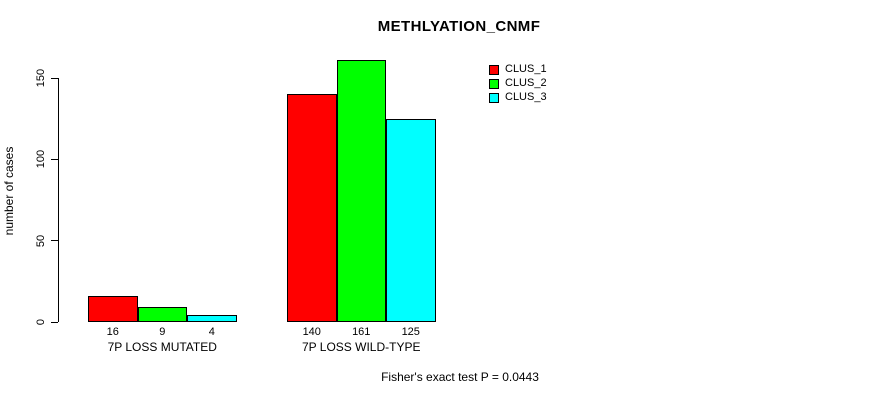  What do you see at coordinates (41, 240) in the screenshot?
I see `y-axis-tick-label: 50` at bounding box center [41, 240].